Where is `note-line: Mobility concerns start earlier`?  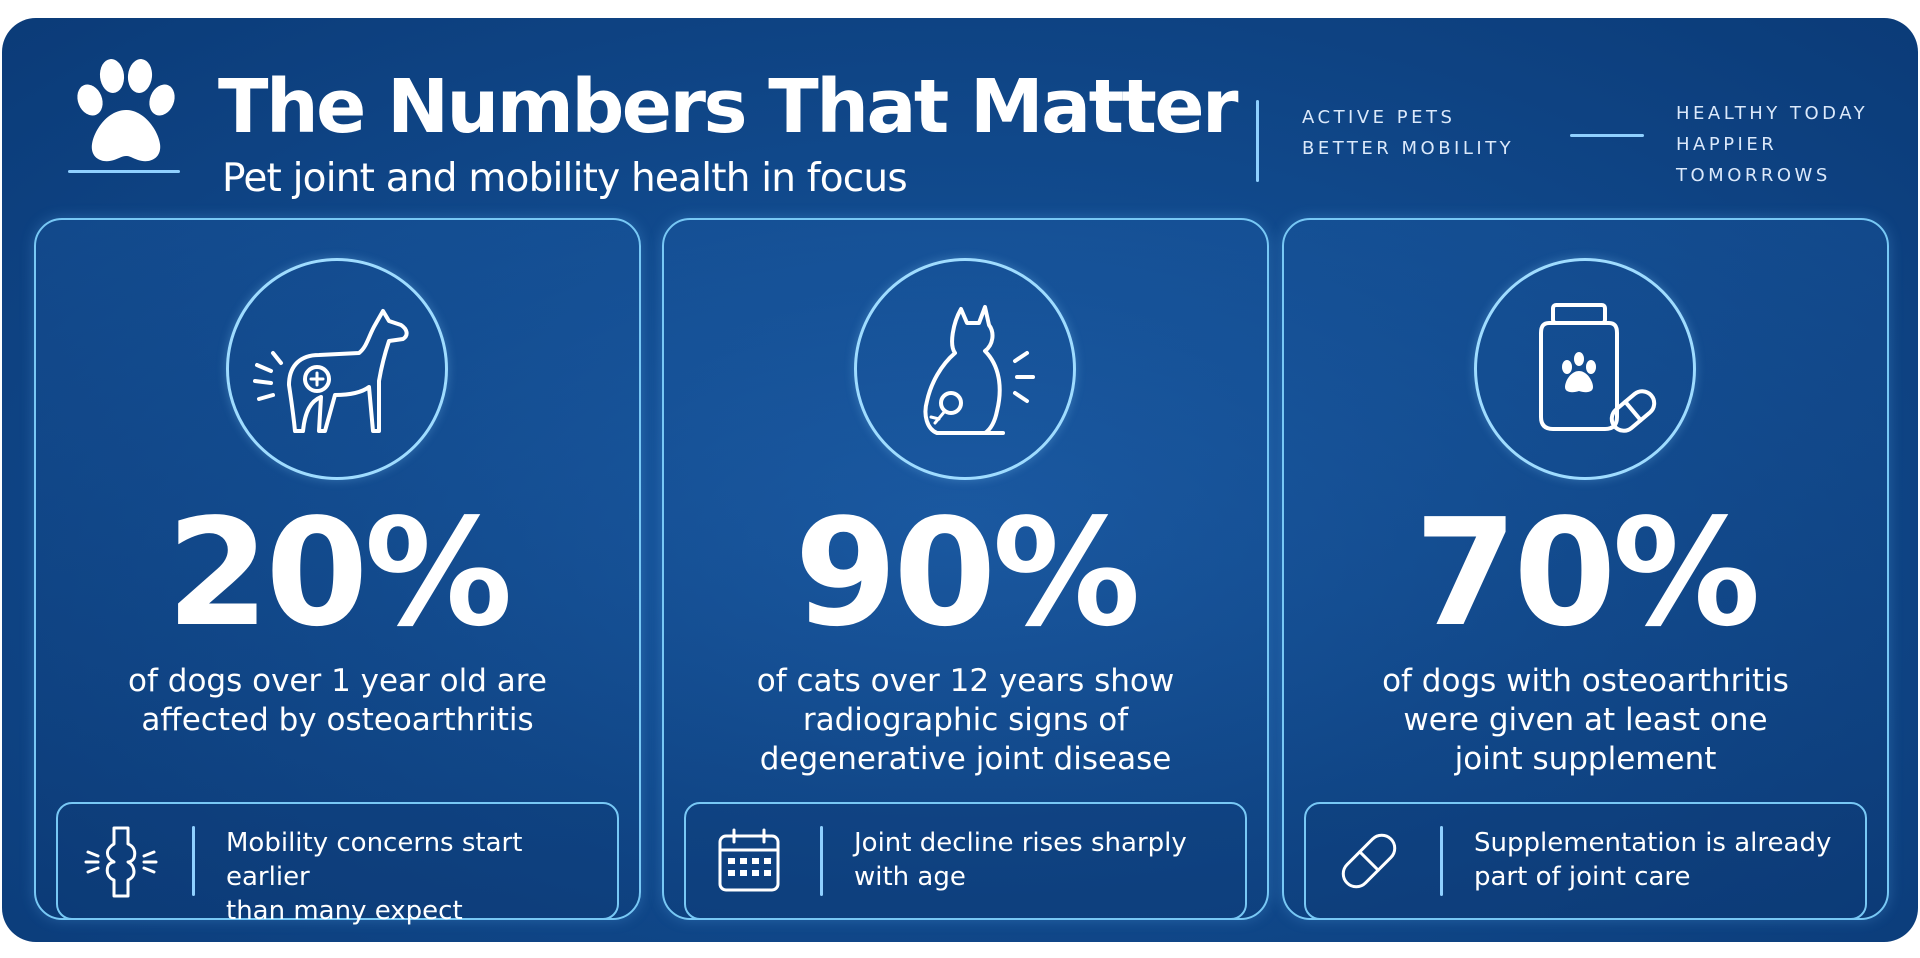 note-line: Mobility concerns start earlier is located at coordinates (374, 860).